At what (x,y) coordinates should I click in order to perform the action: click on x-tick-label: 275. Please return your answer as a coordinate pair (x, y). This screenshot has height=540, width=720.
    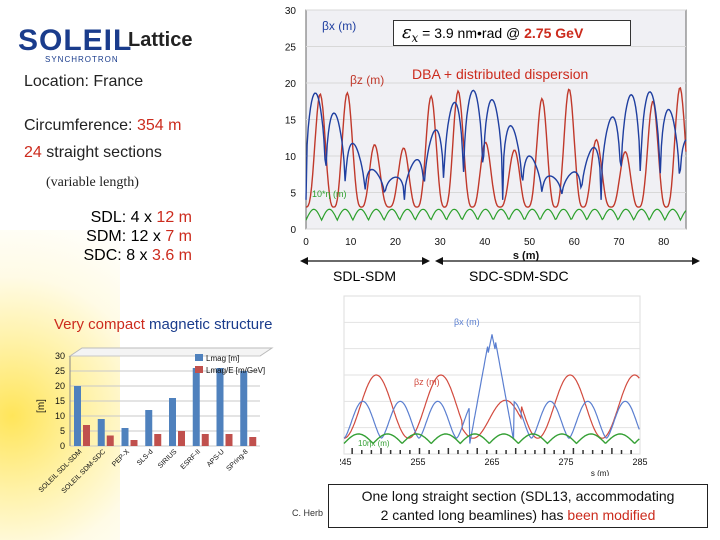
    Looking at the image, I should click on (565, 462).